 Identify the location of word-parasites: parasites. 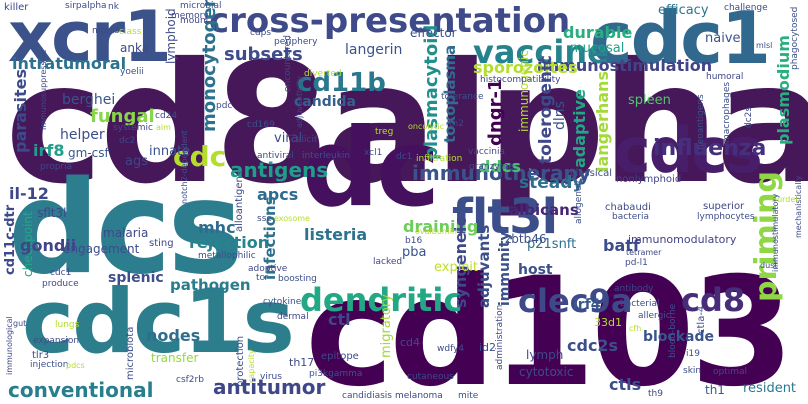
(20, 111).